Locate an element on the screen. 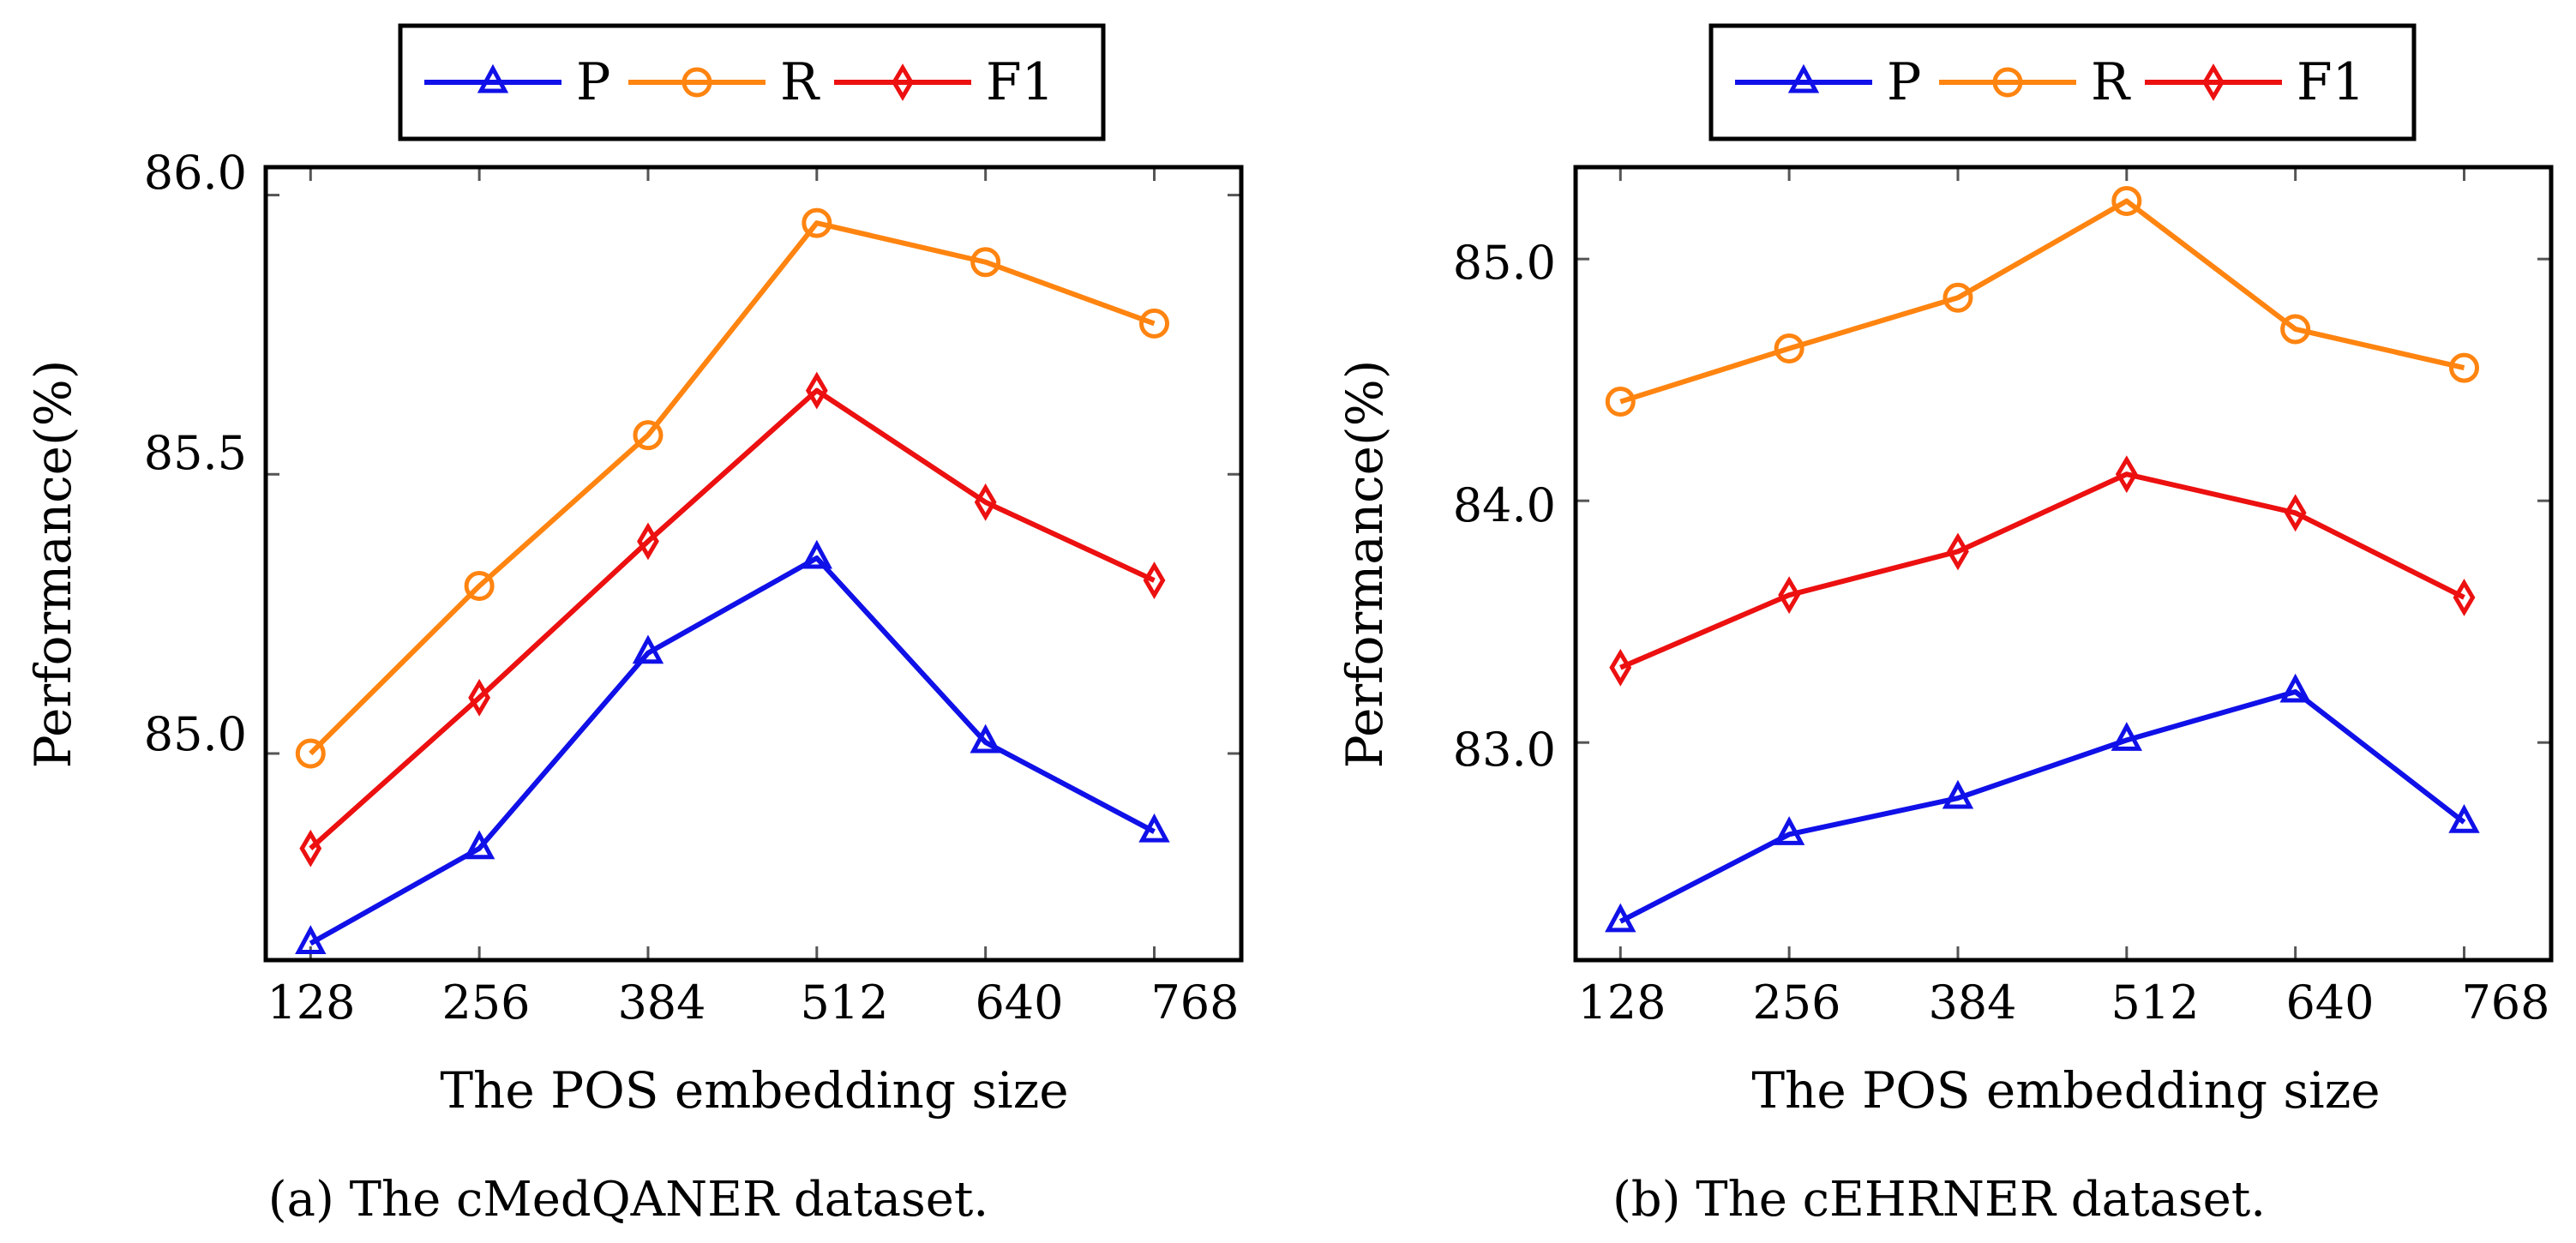  chart-a-caption: (a) The cMedQANER dataset. is located at coordinates (628, 1200).